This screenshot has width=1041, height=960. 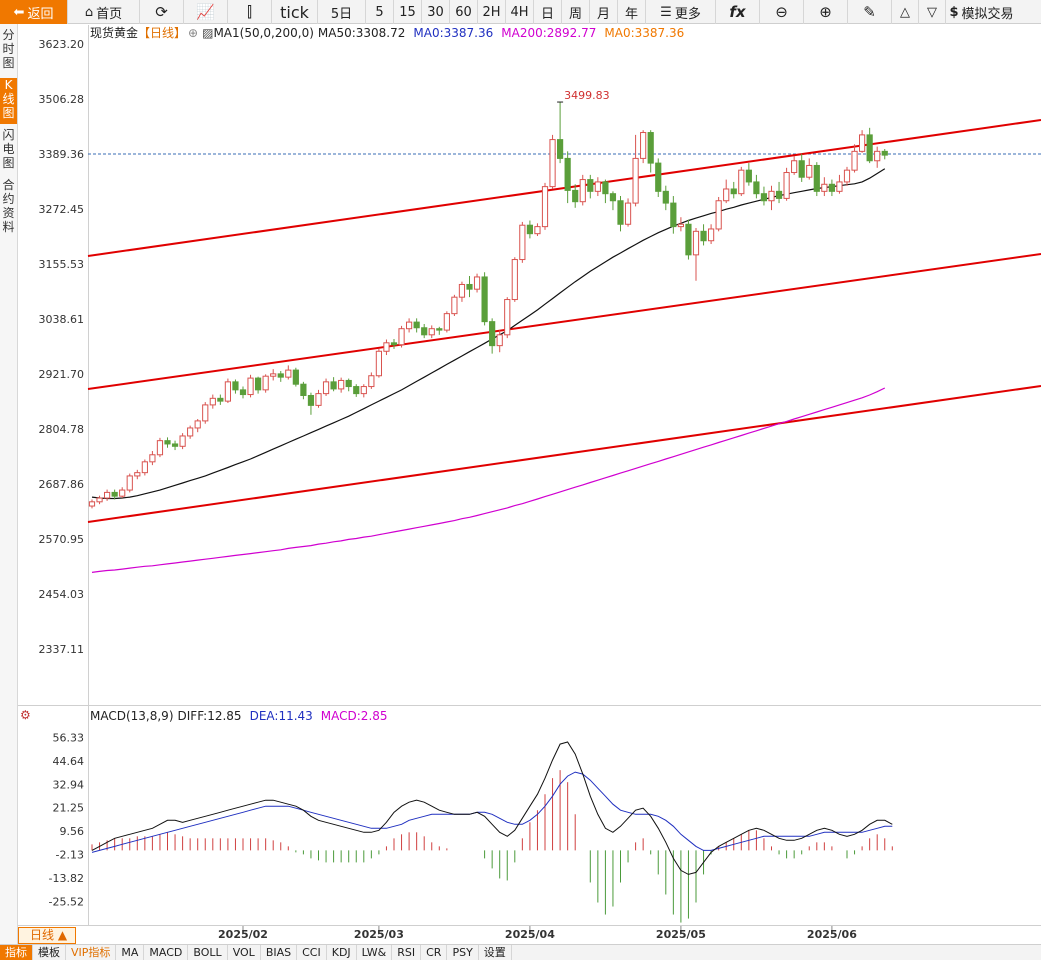 What do you see at coordinates (25, 715) in the screenshot?
I see `macd-settings-icon: ⚙` at bounding box center [25, 715].